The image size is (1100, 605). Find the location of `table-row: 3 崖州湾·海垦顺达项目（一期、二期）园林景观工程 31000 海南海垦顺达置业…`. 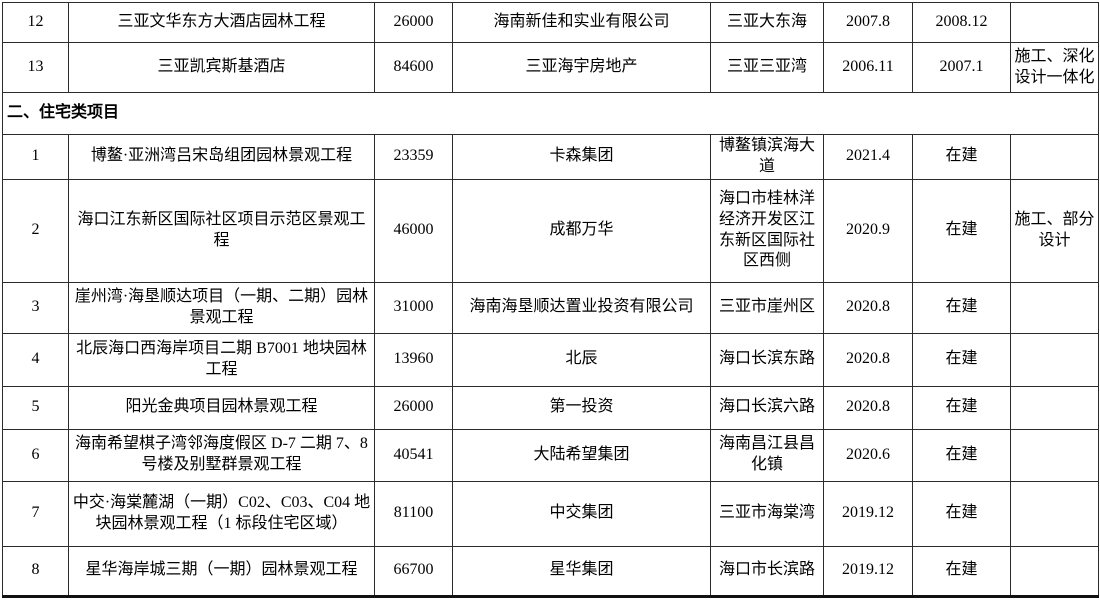

table-row: 3 崖州湾·海垦顺达项目（一期、二期）园林景观工程 31000 海南海垦顺达置业… is located at coordinates (550, 307).